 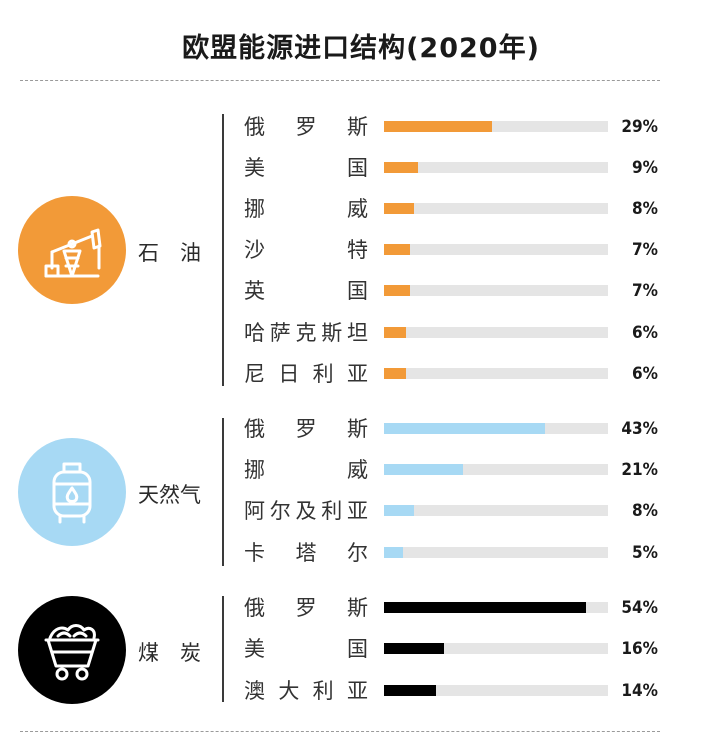 I want to click on bar-row: 俄罗斯 54%, so click(x=361, y=608).